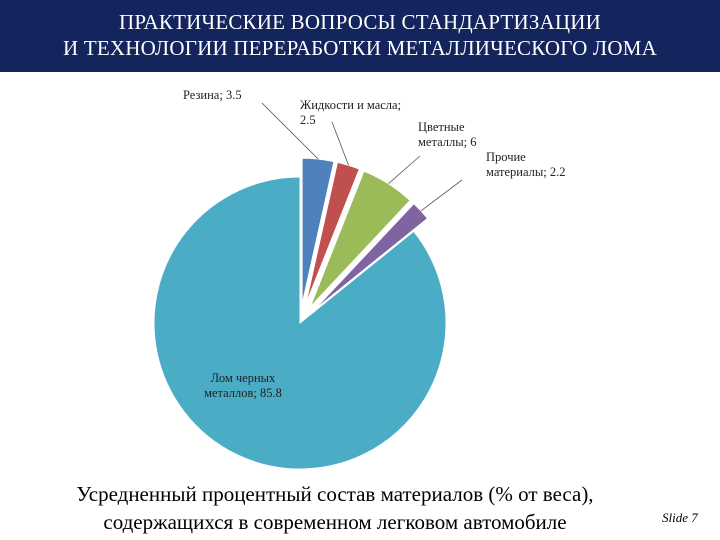  I want to click on slice-label: Жидкости и масла; 2.5, so click(350, 112).